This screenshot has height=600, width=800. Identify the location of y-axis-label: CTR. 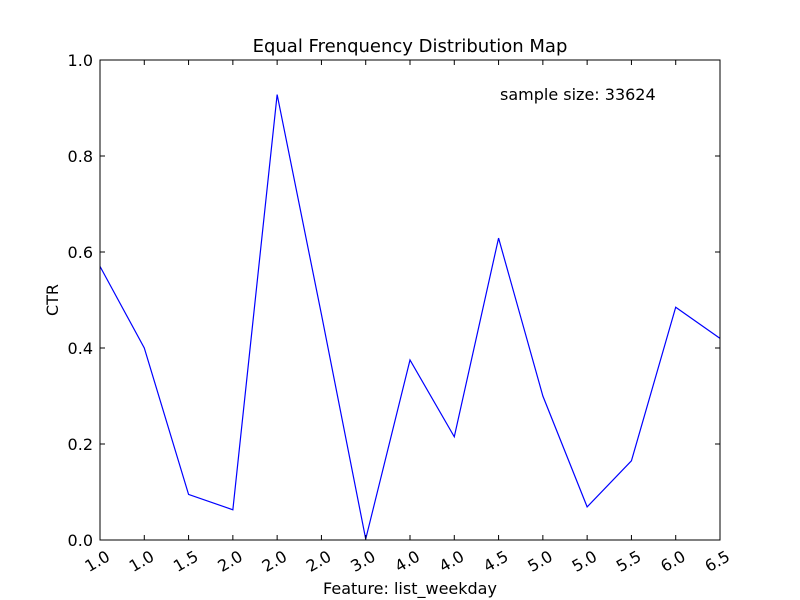
(52, 300).